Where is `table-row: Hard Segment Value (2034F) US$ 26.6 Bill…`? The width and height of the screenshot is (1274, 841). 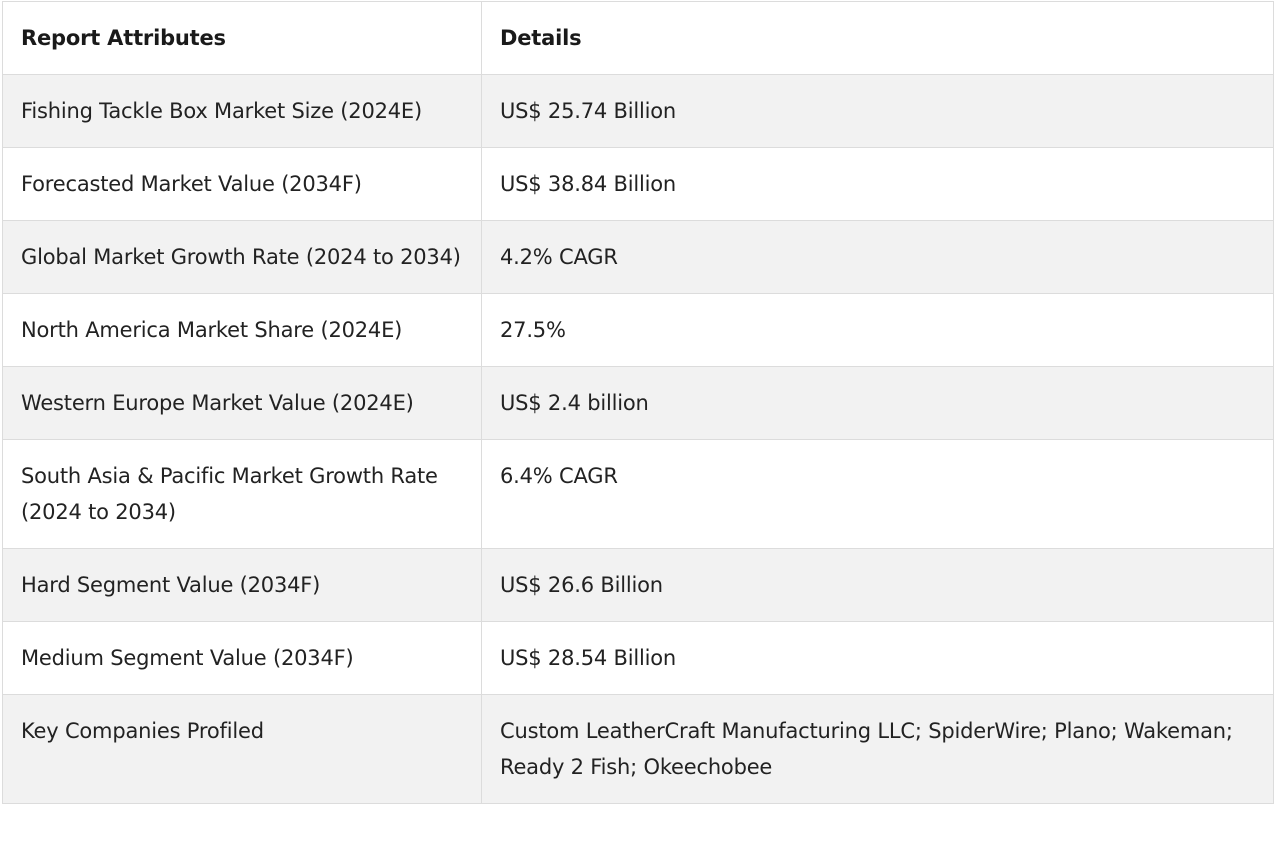 table-row: Hard Segment Value (2034F) US$ 26.6 Bill… is located at coordinates (638, 585).